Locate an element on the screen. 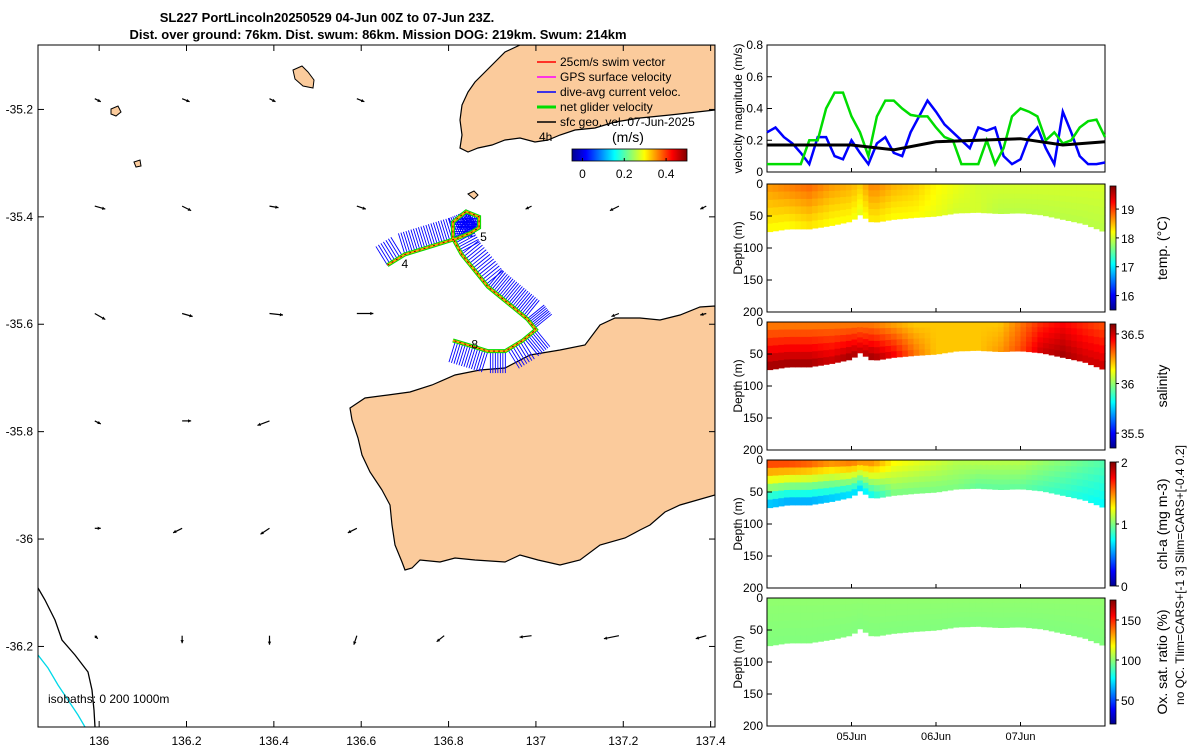 The image size is (1200, 750). colorbar-tick-label: 2 is located at coordinates (1124, 463).